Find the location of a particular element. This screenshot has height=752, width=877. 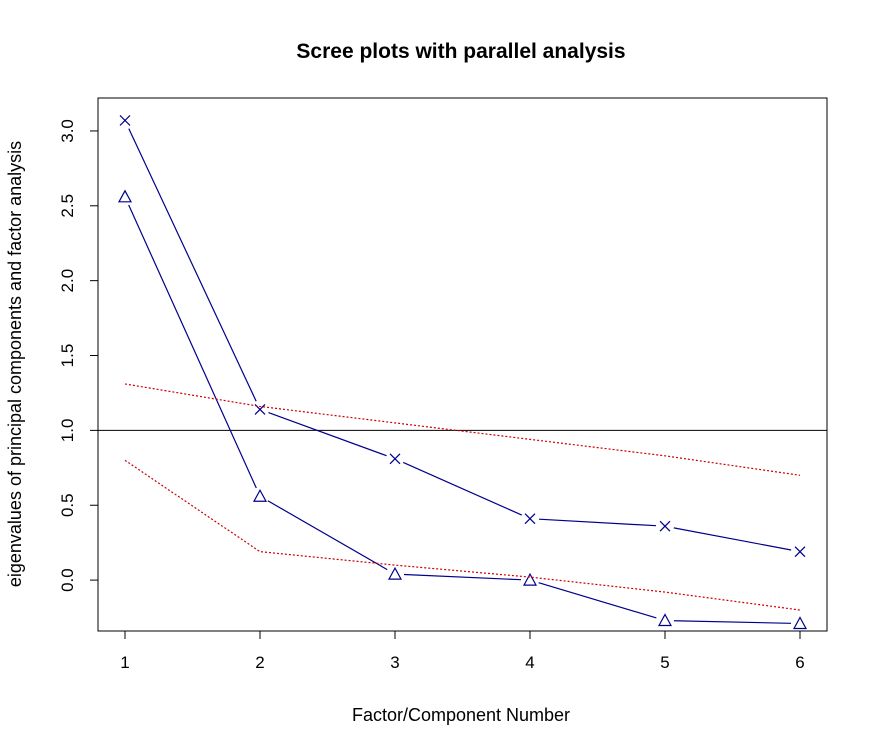

y-tick-label: 3.0 is located at coordinates (67, 131).